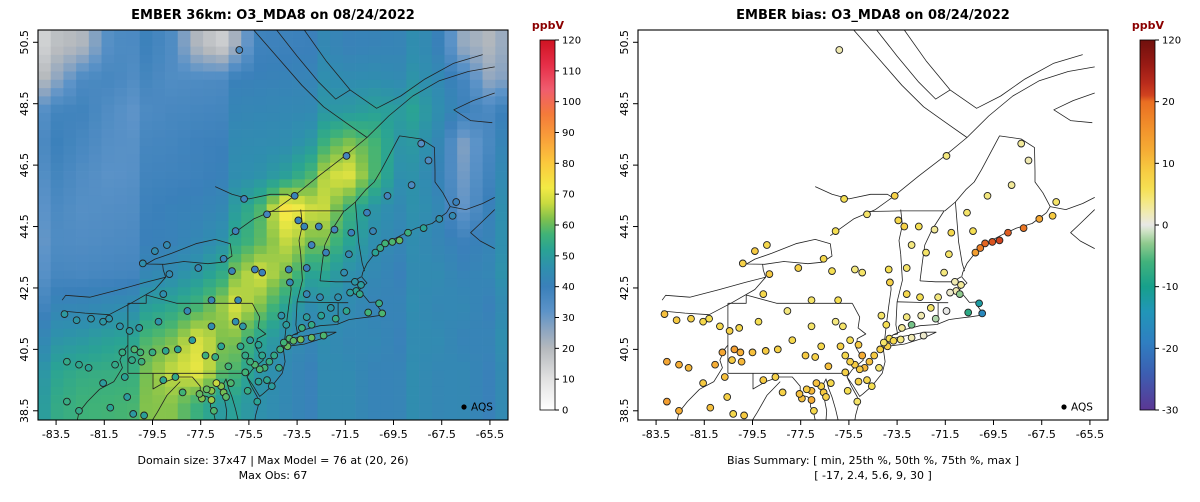 This screenshot has width=1200, height=502. Describe the element at coordinates (297, 434) in the screenshot. I see `x-tick-label: -73.5` at that location.